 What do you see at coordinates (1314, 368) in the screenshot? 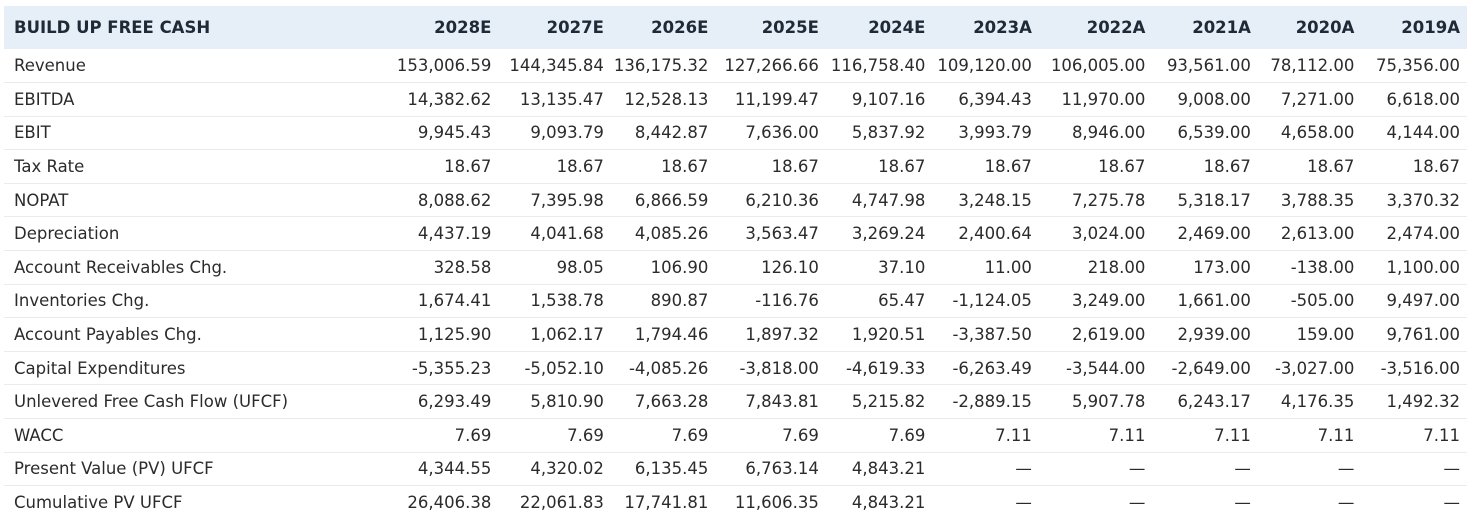
I see `table-cell: -3,027.00` at bounding box center [1314, 368].